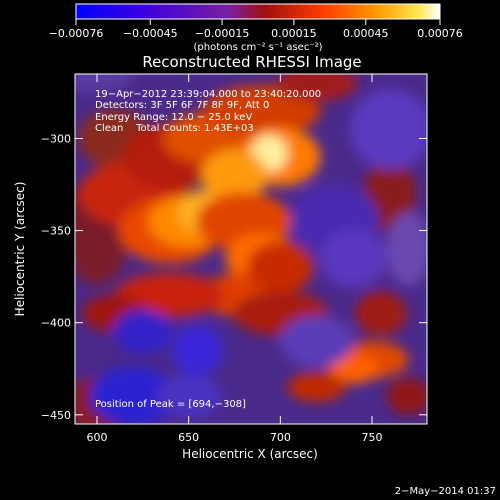  Describe the element at coordinates (280, 437) in the screenshot. I see `x-tick-label: 700` at that location.